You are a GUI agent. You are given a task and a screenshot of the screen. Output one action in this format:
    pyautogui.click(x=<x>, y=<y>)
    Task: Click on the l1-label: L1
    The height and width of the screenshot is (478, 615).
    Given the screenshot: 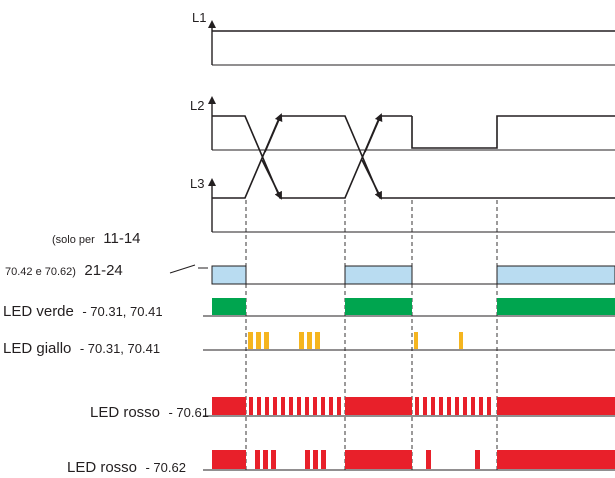 What is the action you would take?
    pyautogui.click(x=199, y=17)
    